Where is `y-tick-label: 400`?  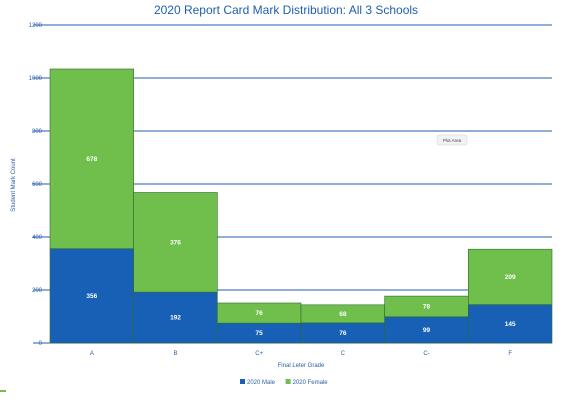
y-tick-label: 400 is located at coordinates (37, 238).